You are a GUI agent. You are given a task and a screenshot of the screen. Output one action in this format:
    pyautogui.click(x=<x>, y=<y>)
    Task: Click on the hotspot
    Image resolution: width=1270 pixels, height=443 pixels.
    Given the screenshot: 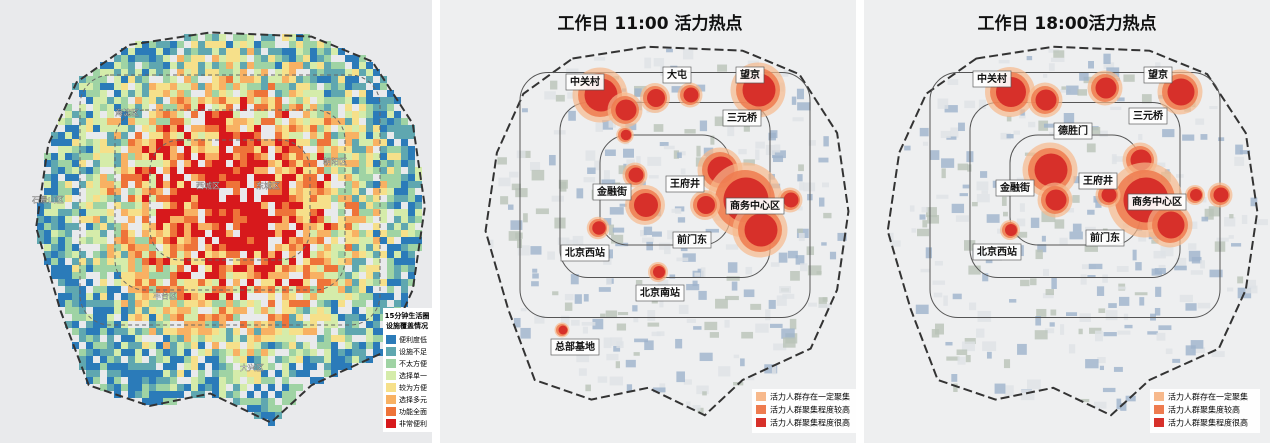 What is the action you would take?
    pyautogui.click(x=1051, y=170)
    